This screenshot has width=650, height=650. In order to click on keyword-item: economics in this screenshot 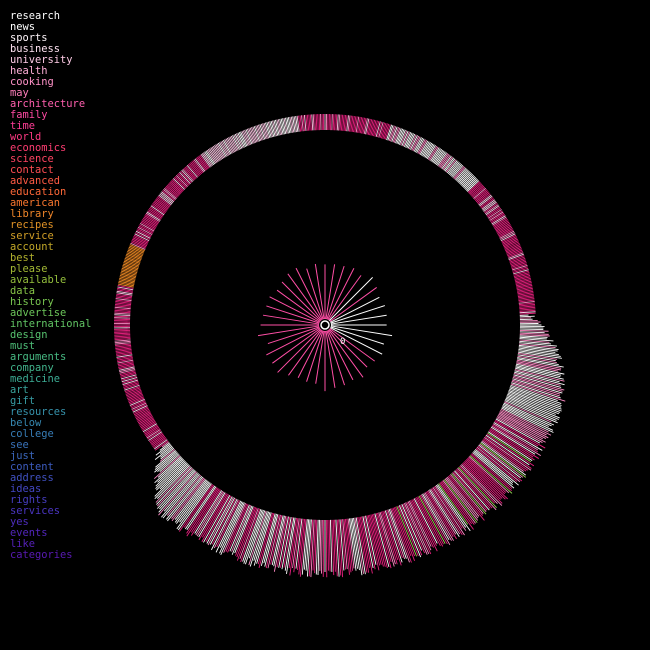, I will do `click(38, 148)`.